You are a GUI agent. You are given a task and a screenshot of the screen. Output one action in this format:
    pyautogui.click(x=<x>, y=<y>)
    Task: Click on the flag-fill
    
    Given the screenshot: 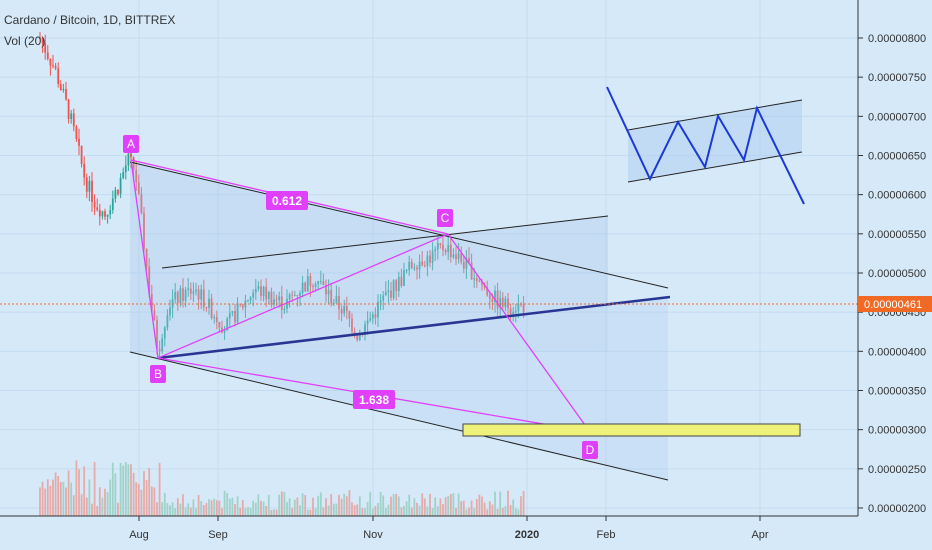 What is the action you would take?
    pyautogui.click(x=715, y=141)
    